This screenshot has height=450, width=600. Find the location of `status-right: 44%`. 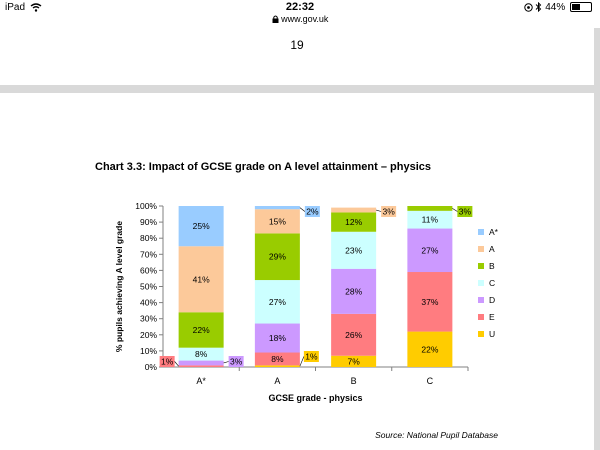

status-right: 44% is located at coordinates (557, 7).